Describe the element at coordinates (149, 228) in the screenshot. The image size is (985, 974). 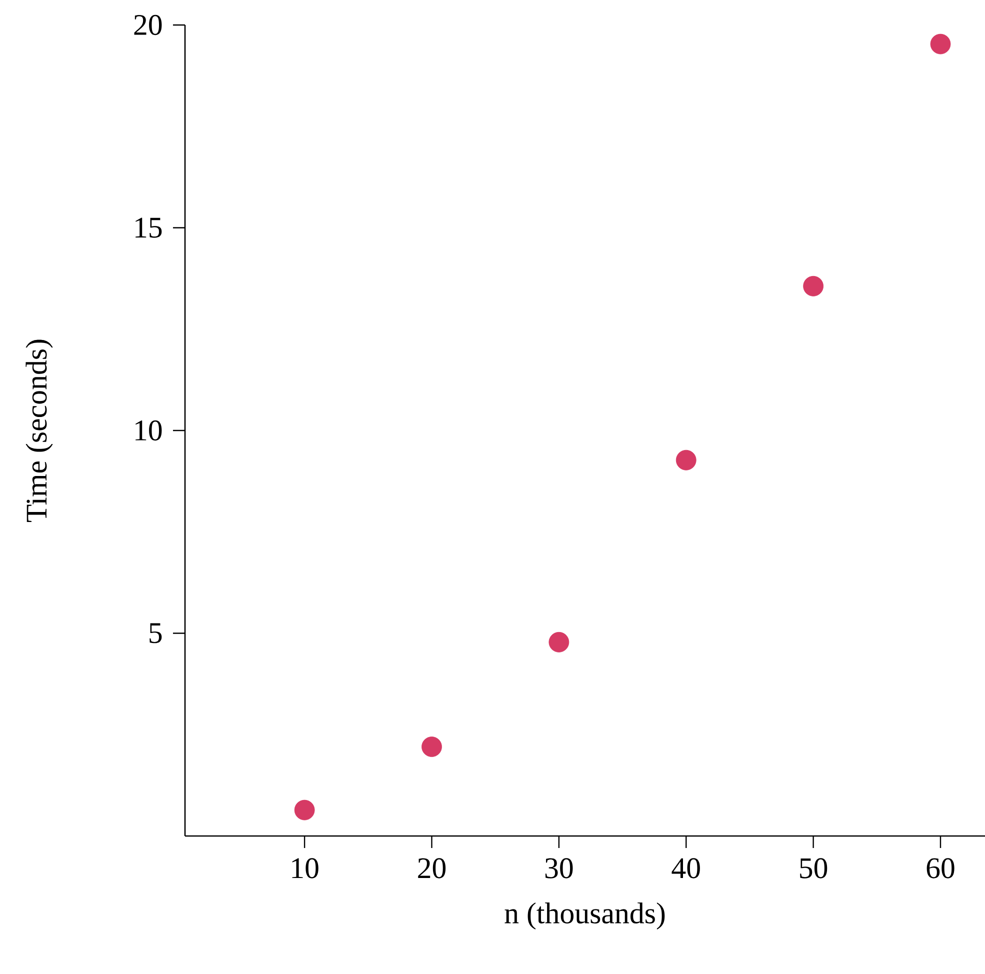
I see `y-tick-label: 15` at that location.